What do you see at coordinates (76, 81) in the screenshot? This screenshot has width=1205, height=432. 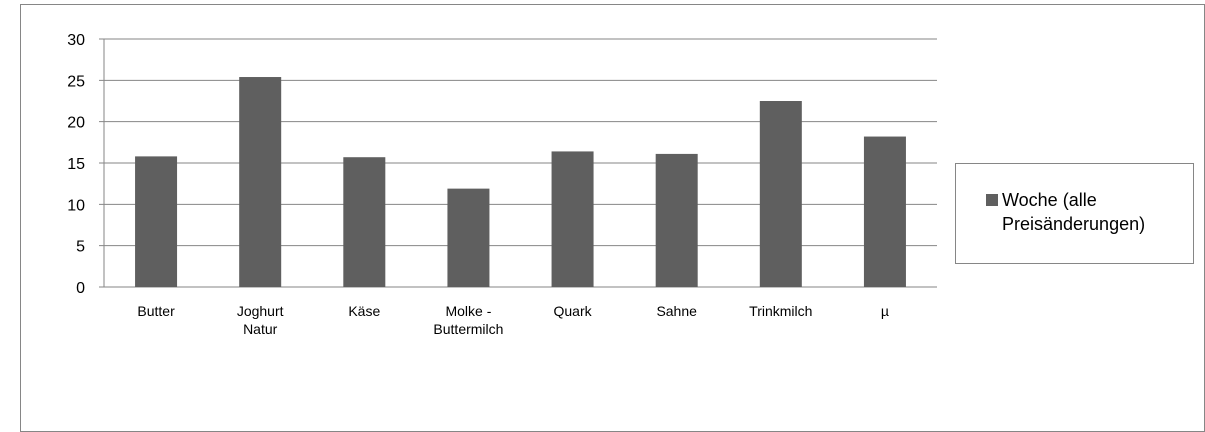 I see `y-tick-label: 25` at bounding box center [76, 81].